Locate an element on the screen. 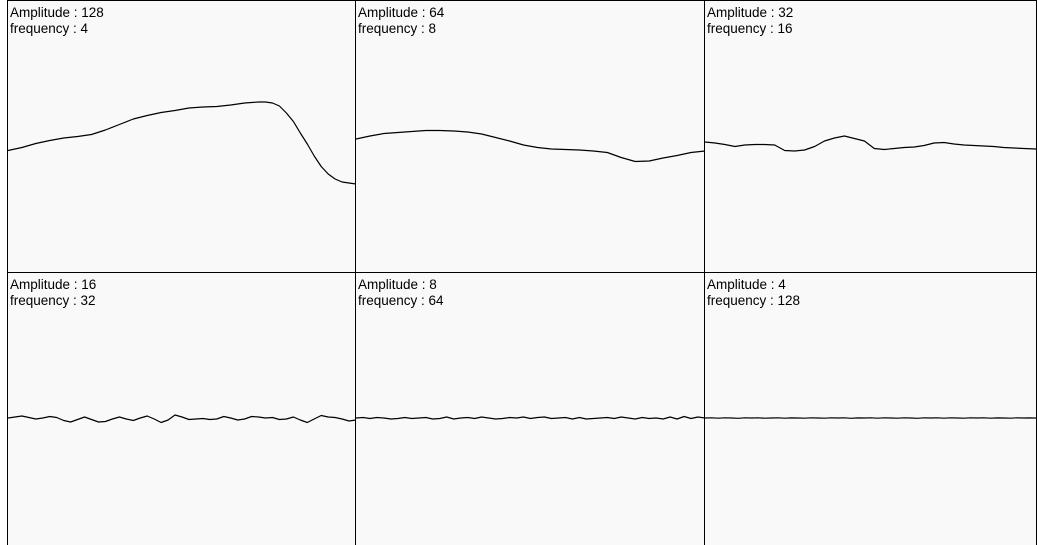  frequency-label: frequency : 8 is located at coordinates (397, 28).